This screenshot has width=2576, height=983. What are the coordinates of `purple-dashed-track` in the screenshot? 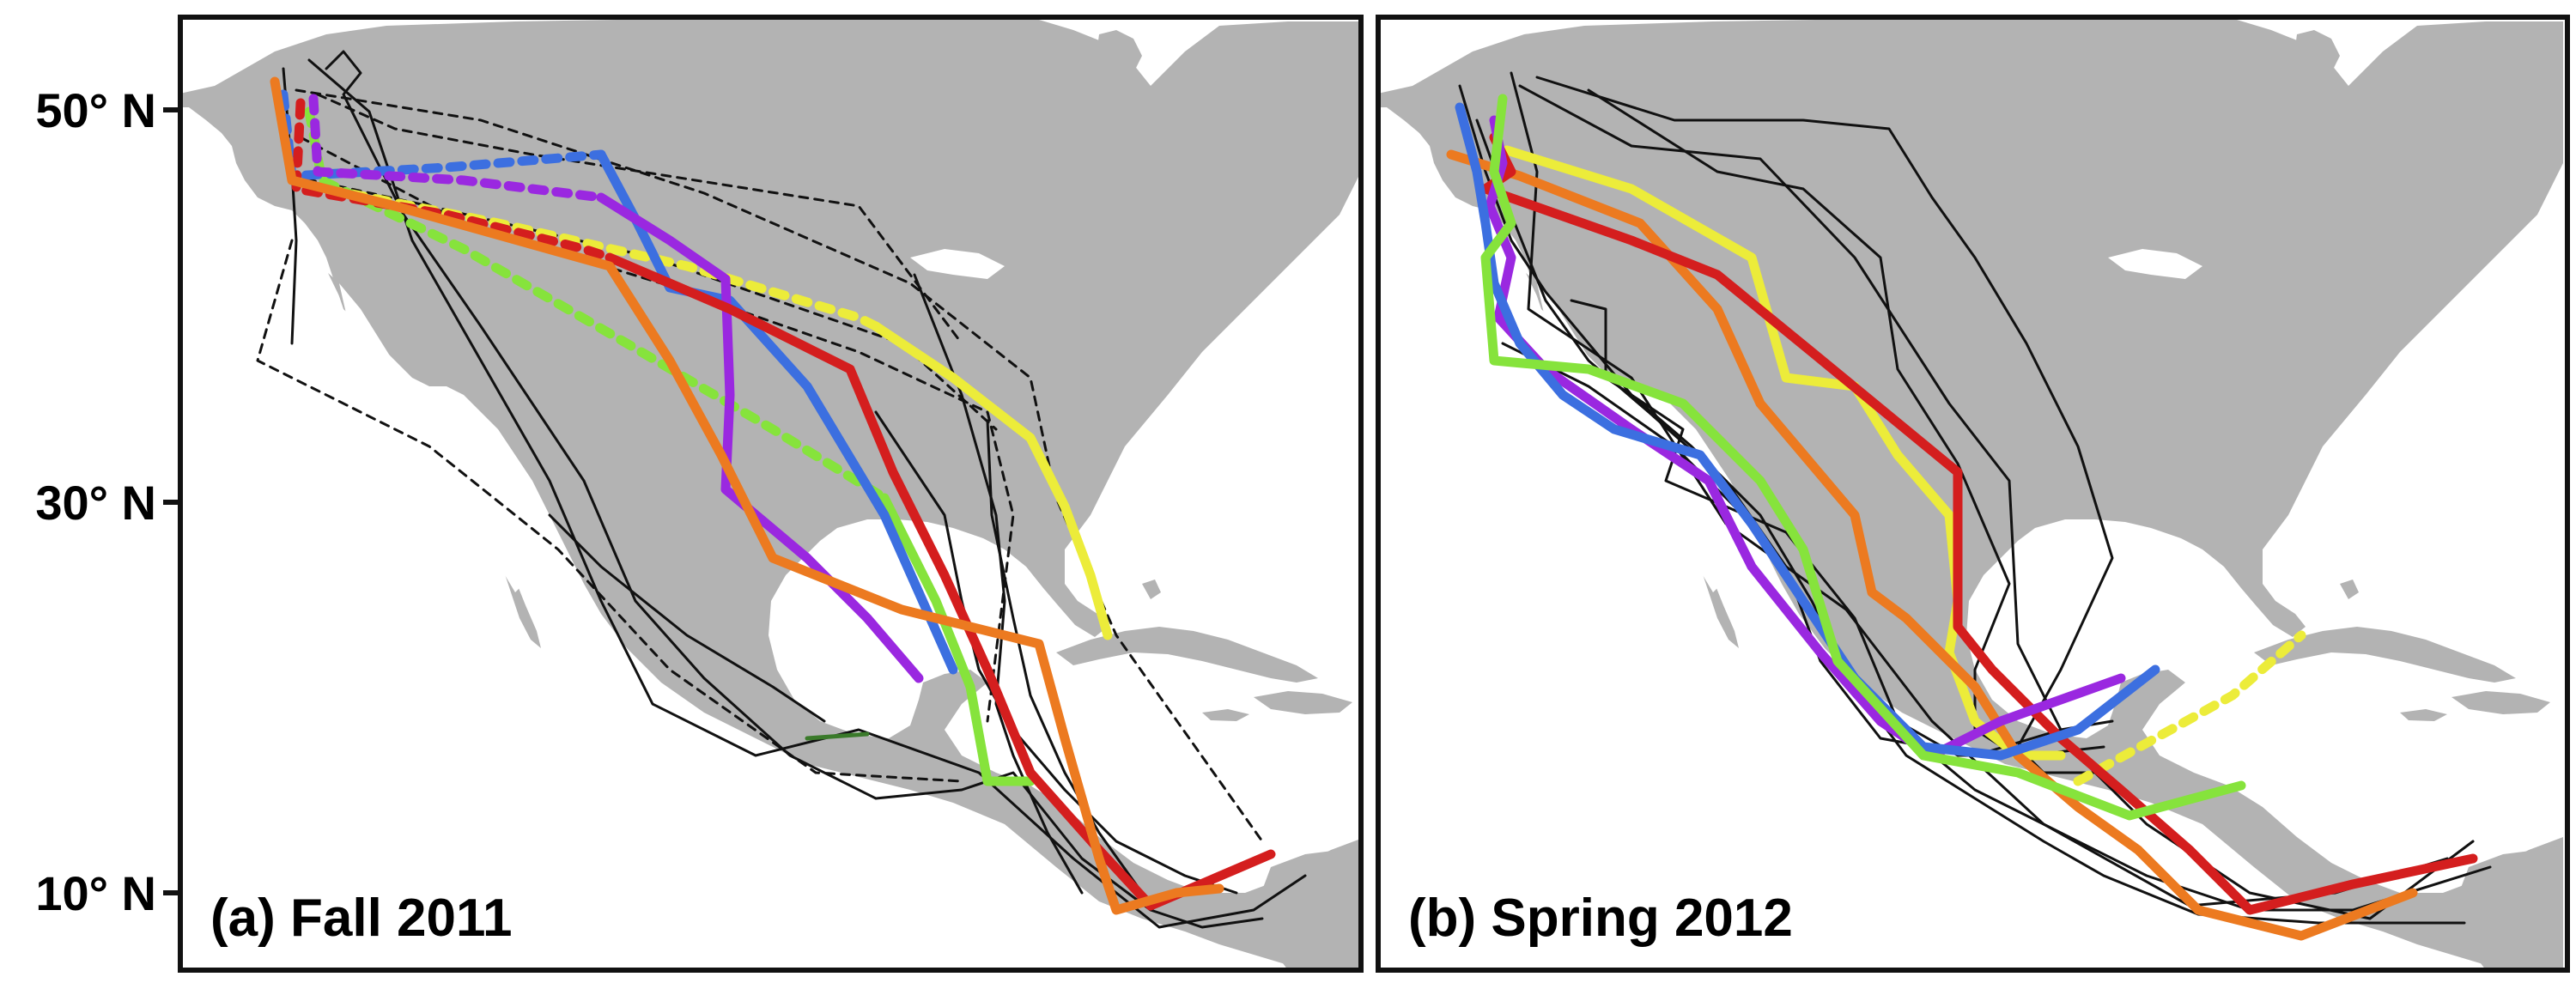 It's located at (457, 148).